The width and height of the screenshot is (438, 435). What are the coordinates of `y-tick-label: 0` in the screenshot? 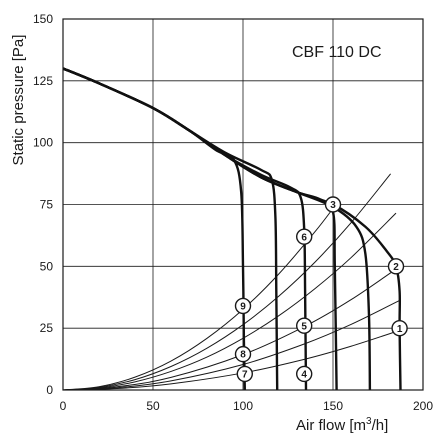 It's located at (49, 390).